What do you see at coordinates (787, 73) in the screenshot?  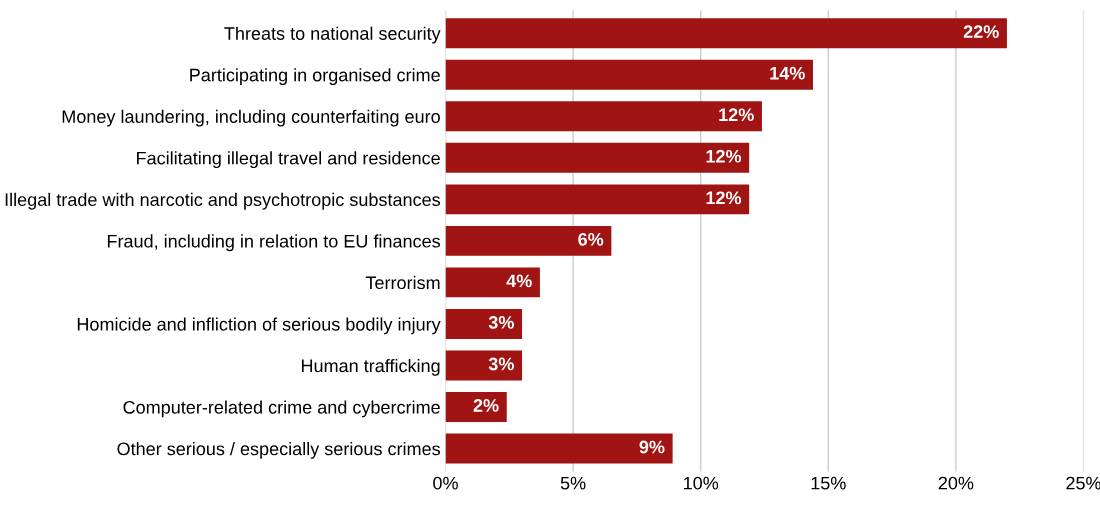 I see `data-label: 14%` at bounding box center [787, 73].